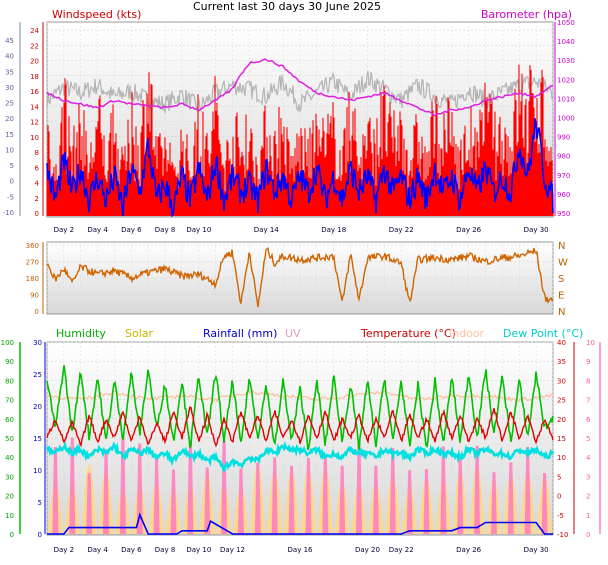 This screenshot has height=565, width=608. I want to click on panel2-grid, so click(300, 278).